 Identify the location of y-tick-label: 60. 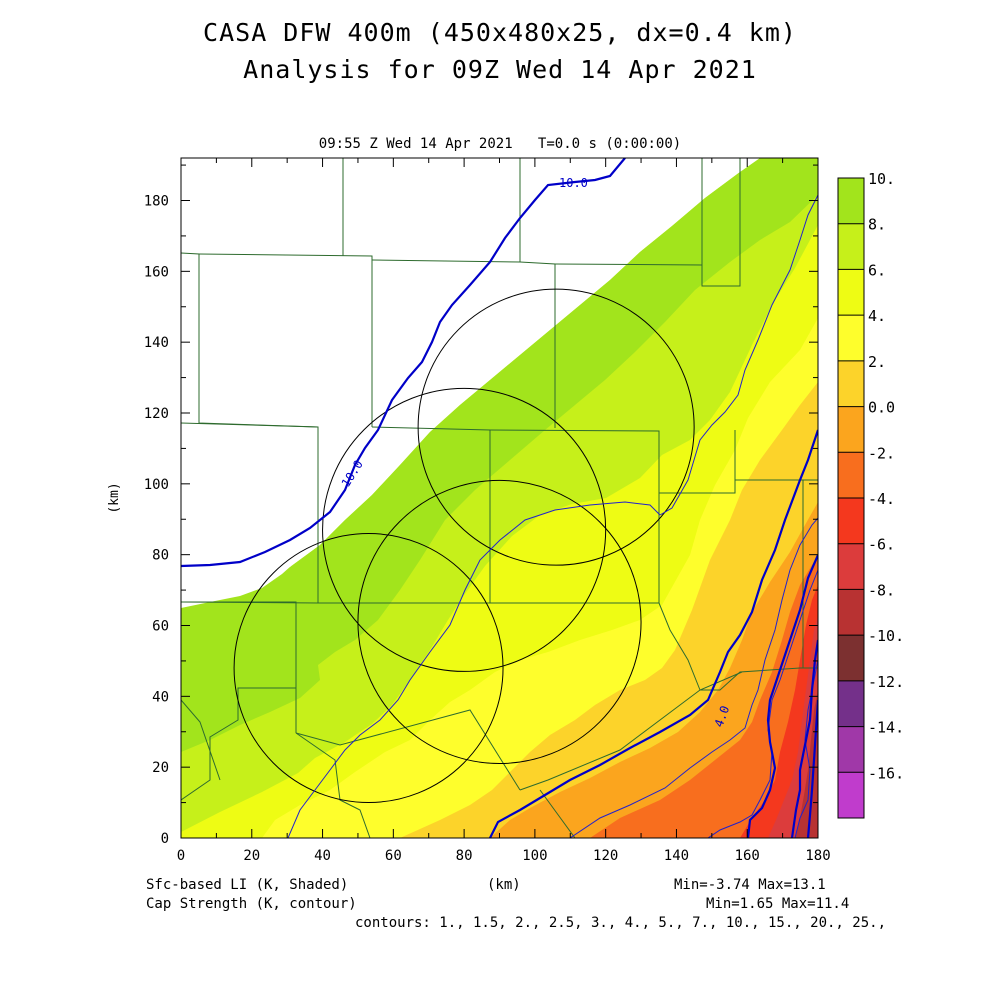
(160, 627).